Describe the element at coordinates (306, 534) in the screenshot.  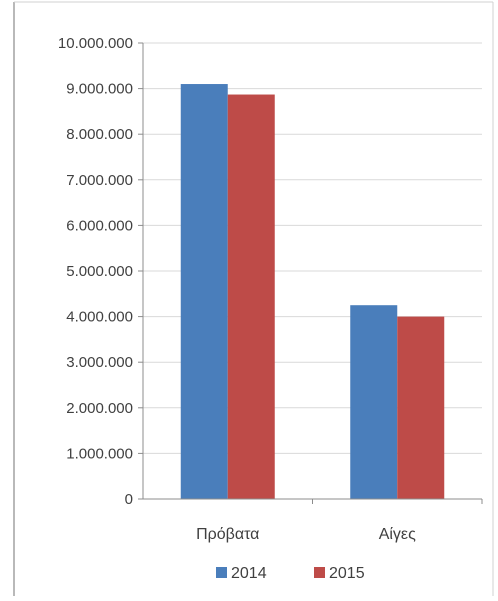
I see `x-axis-labels: Πρόβατα Αίγες` at that location.